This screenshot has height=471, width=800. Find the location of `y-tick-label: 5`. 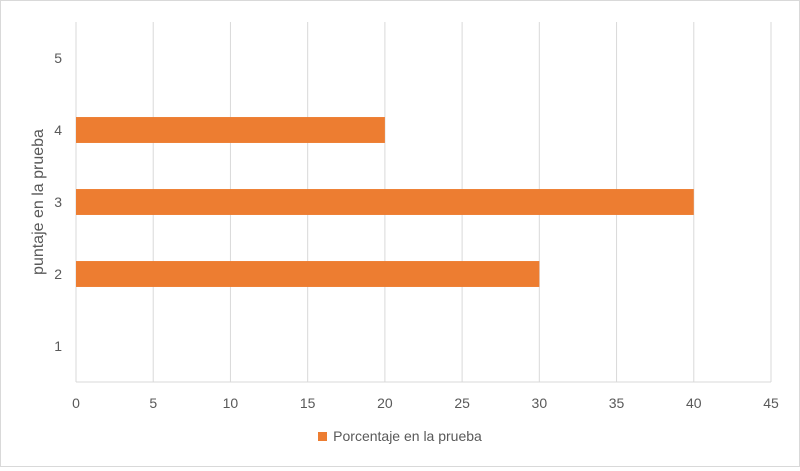

y-tick-label: 5 is located at coordinates (58, 58).